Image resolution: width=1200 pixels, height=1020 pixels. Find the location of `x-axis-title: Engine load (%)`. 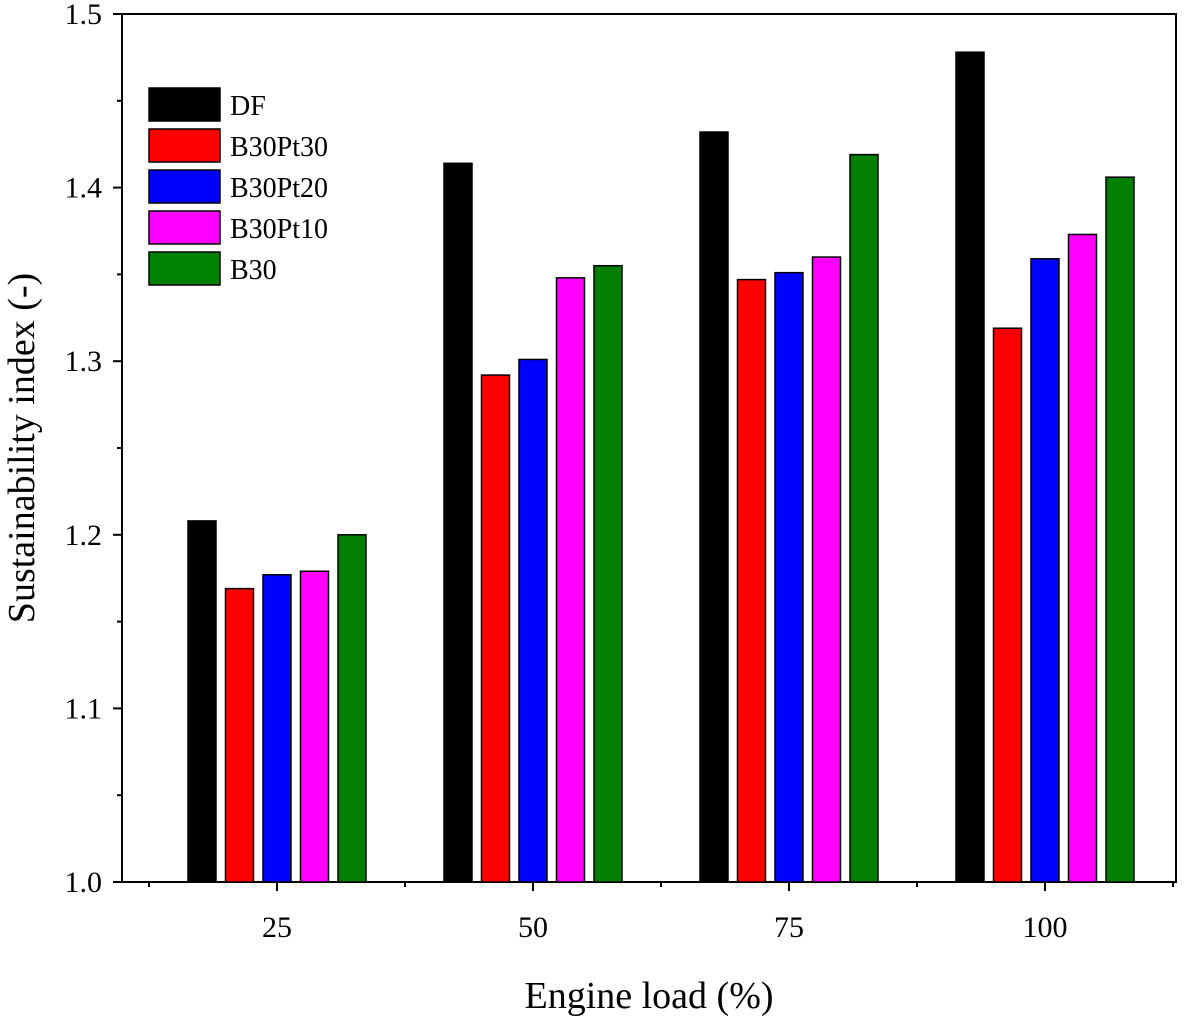

x-axis-title: Engine load (%) is located at coordinates (648, 996).